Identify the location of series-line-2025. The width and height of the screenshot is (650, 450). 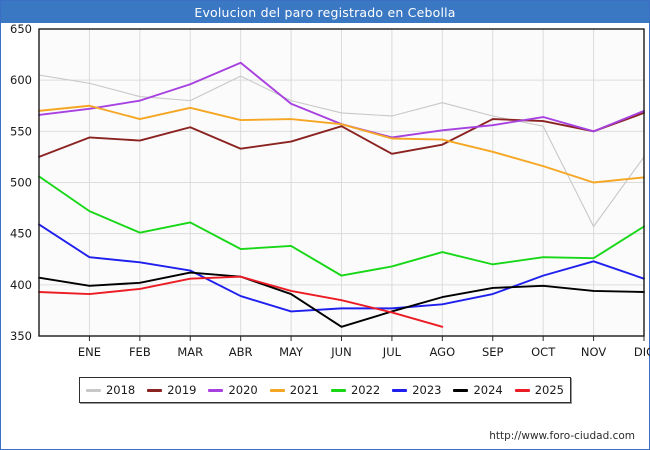
(241, 301).